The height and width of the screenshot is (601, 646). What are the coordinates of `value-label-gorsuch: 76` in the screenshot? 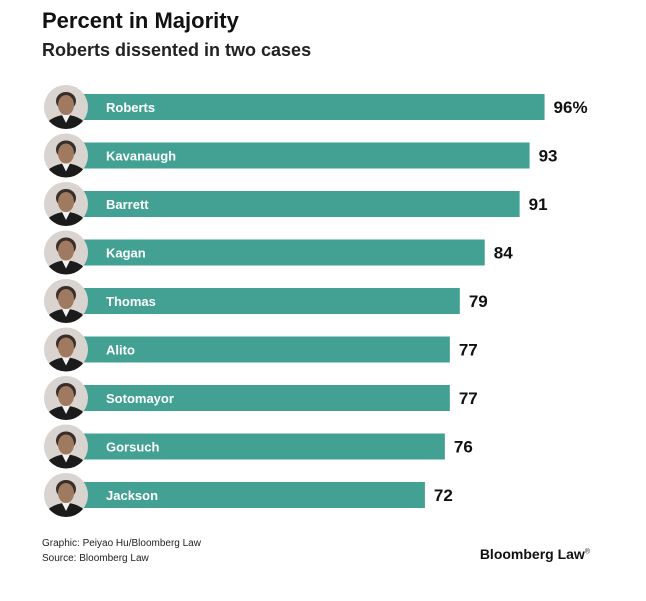 It's located at (463, 447).